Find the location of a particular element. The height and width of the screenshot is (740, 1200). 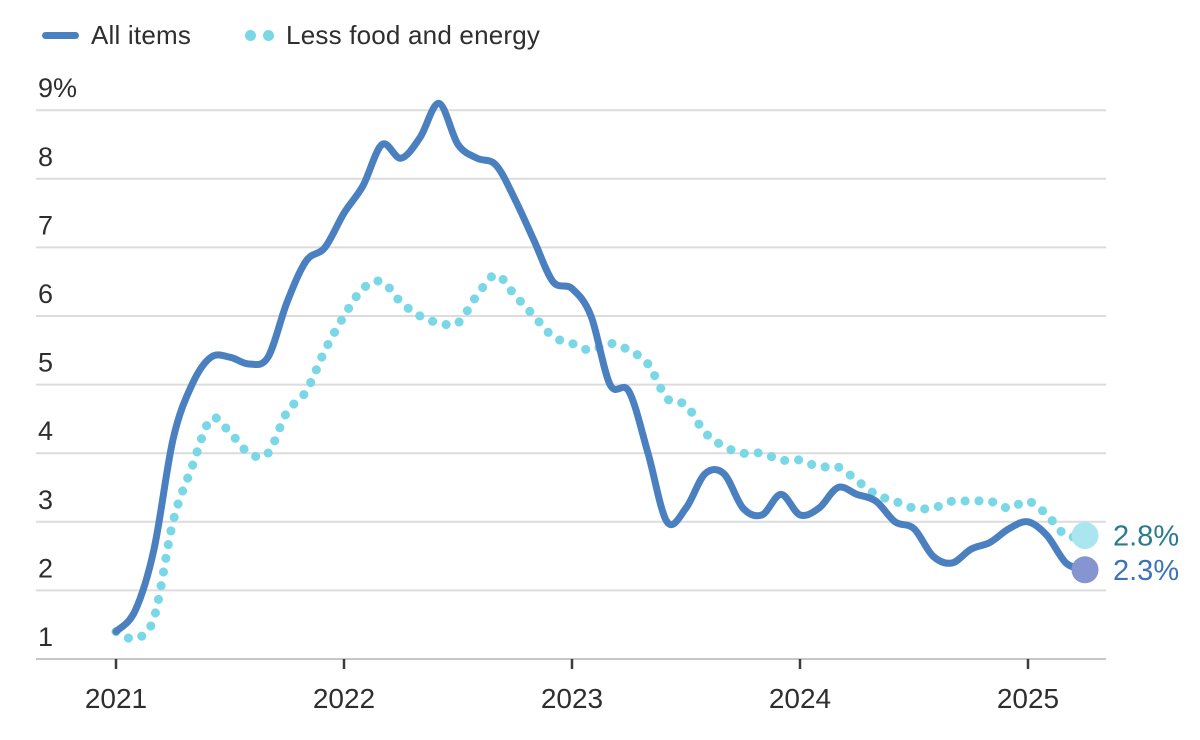

legend-item-all-items: All items is located at coordinates (116, 35).